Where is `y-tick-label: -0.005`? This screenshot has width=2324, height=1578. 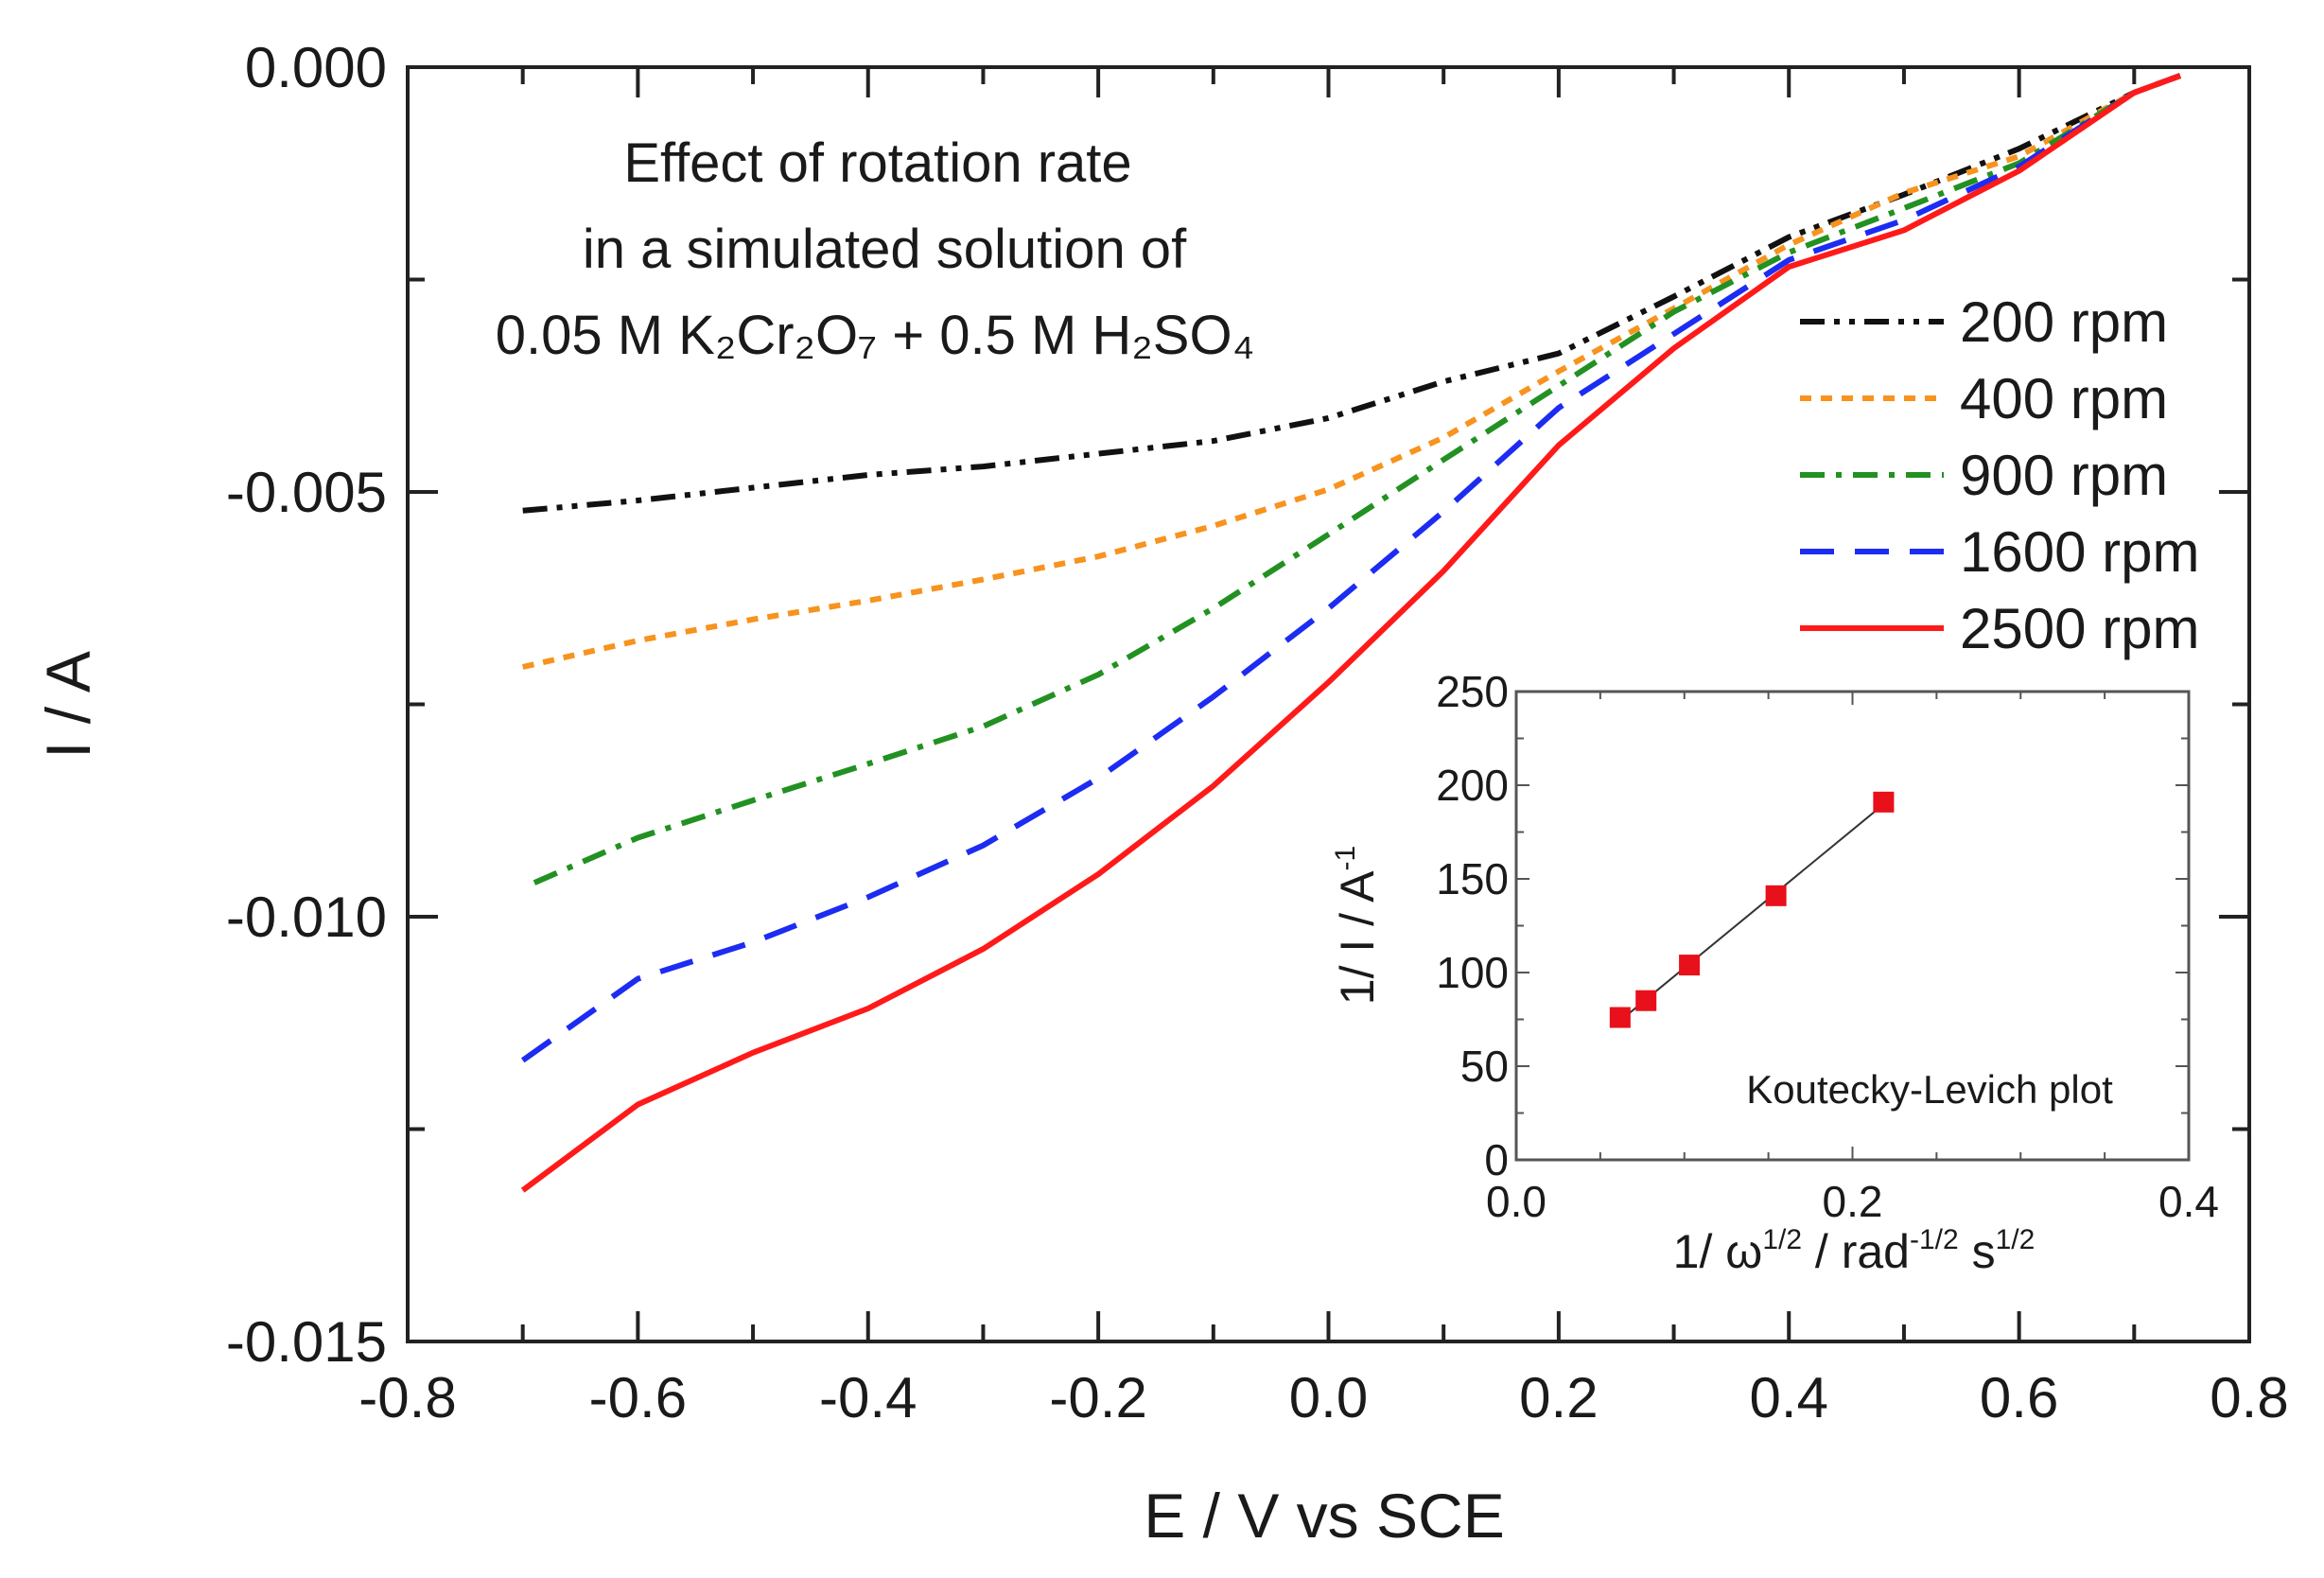
y-tick-label: -0.005 is located at coordinates (306, 492).